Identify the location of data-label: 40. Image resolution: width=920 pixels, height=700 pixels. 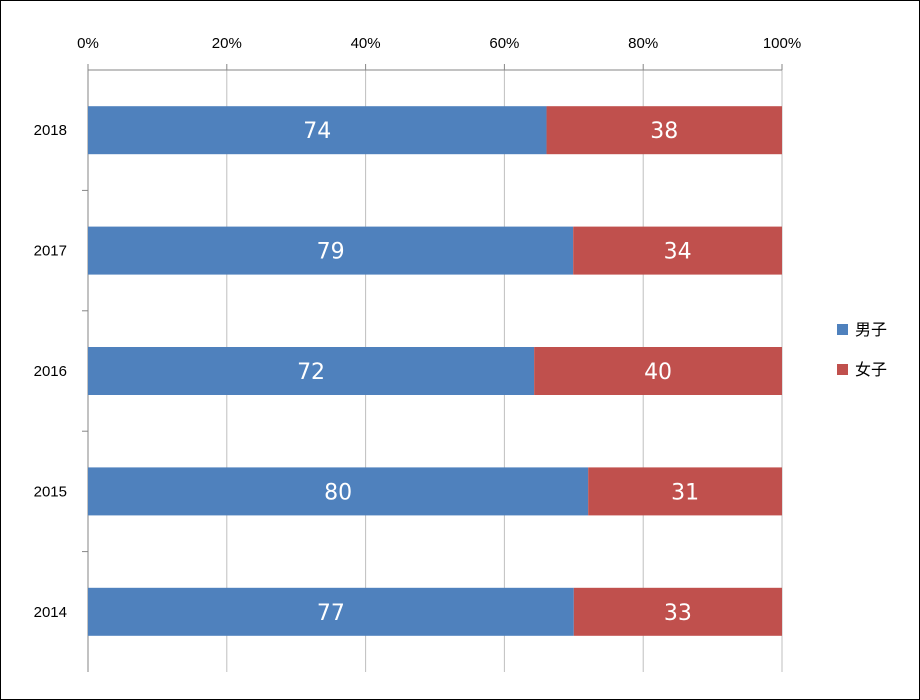
(658, 372).